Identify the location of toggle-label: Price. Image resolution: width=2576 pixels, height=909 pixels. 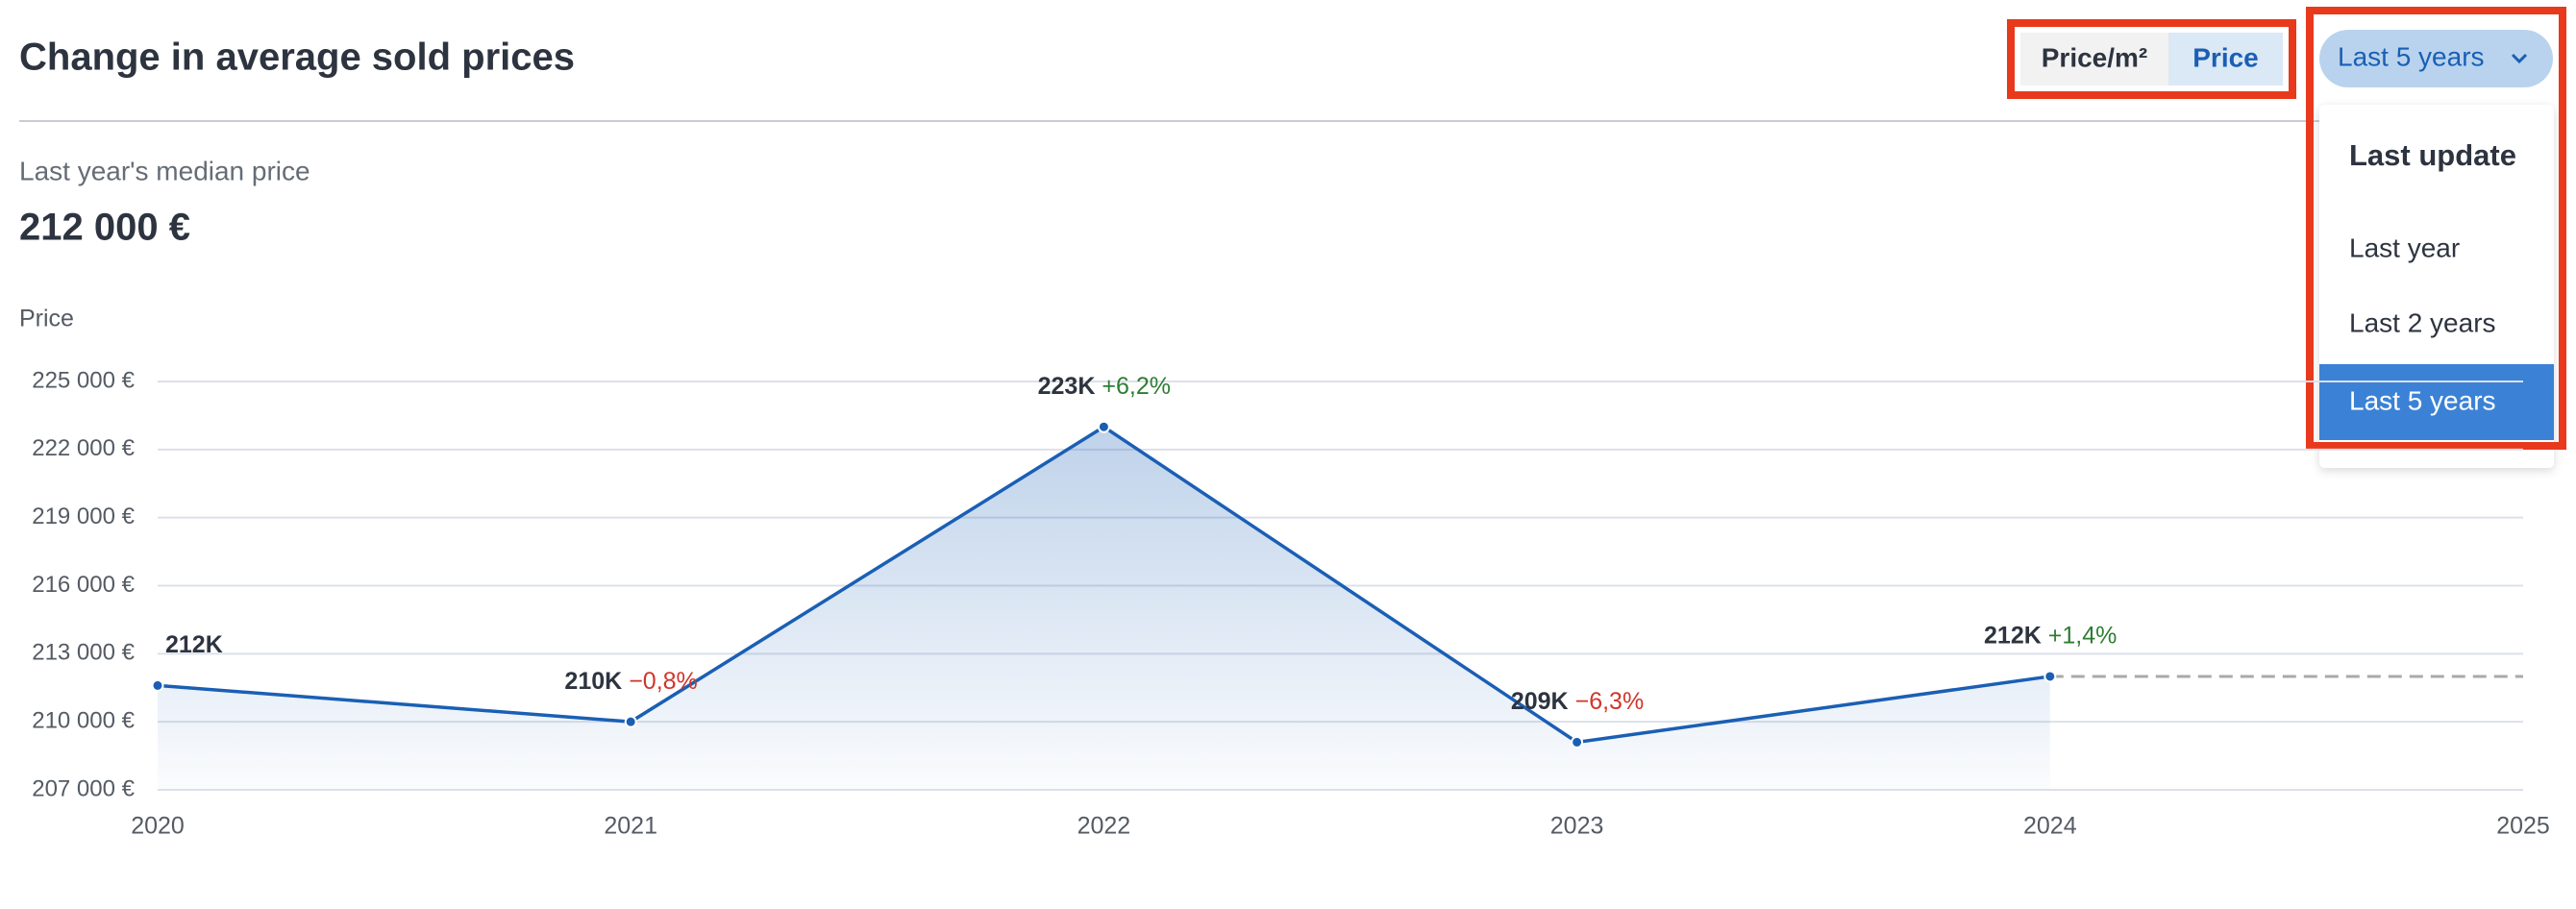
(2226, 57).